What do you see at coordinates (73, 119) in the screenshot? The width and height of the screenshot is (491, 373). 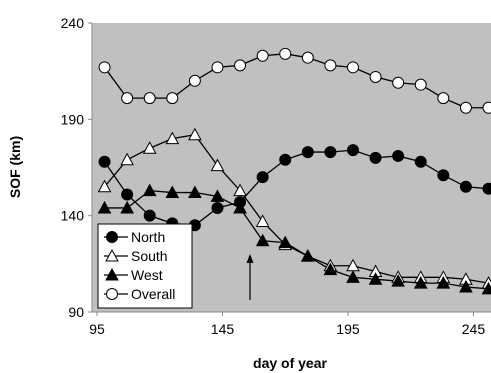 I see `y-tick-label: 190` at bounding box center [73, 119].